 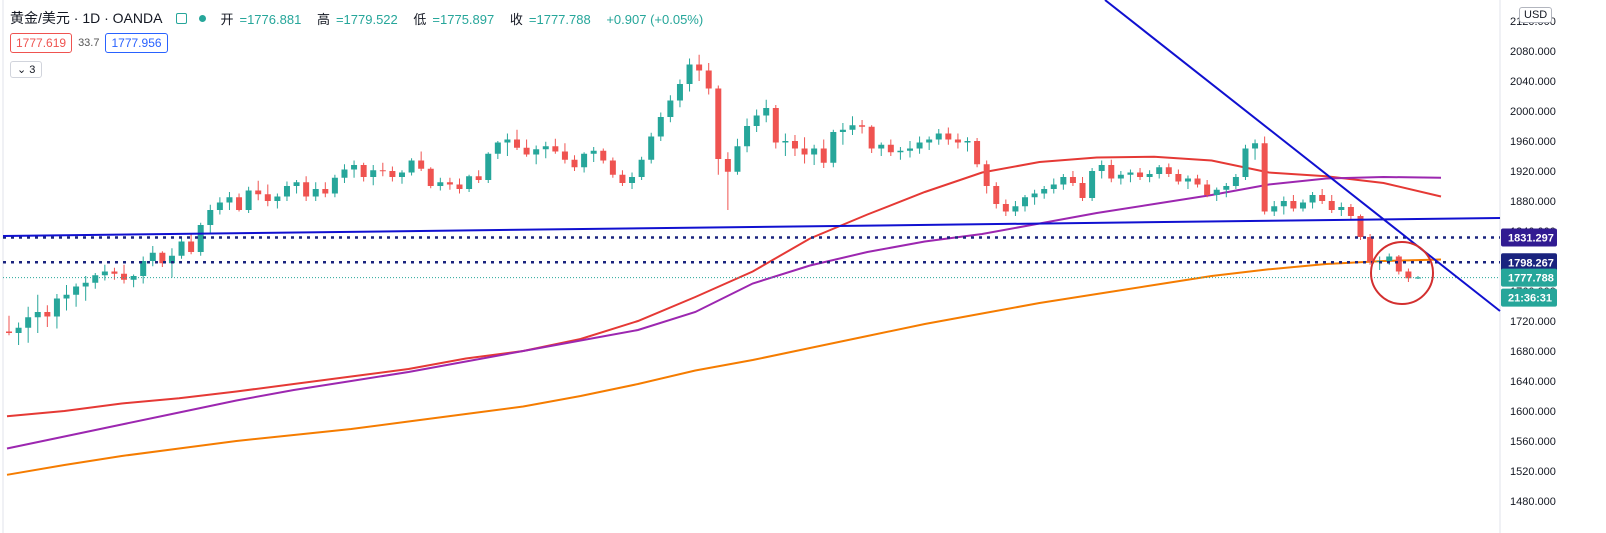 What do you see at coordinates (182, 18) in the screenshot?
I see `market-status-icon` at bounding box center [182, 18].